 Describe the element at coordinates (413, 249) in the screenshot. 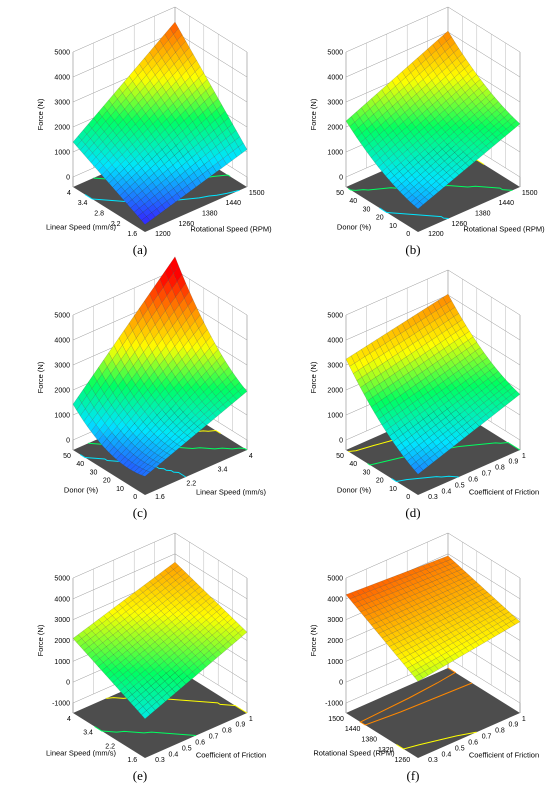

I see `panel-label-b: (b)` at that location.